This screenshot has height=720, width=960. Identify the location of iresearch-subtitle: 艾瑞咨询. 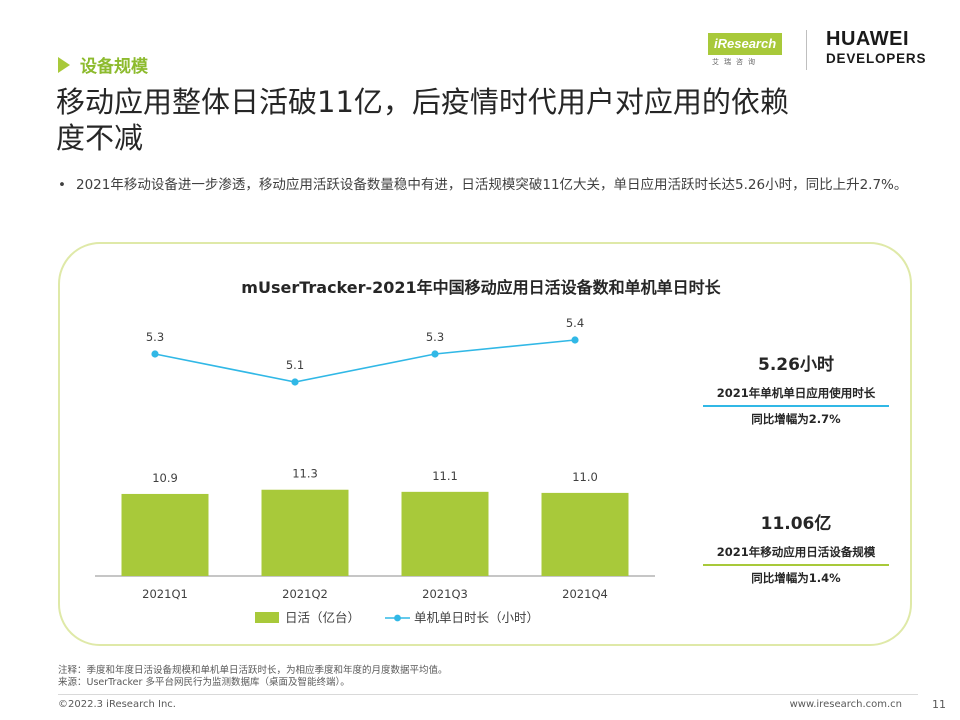
(736, 62).